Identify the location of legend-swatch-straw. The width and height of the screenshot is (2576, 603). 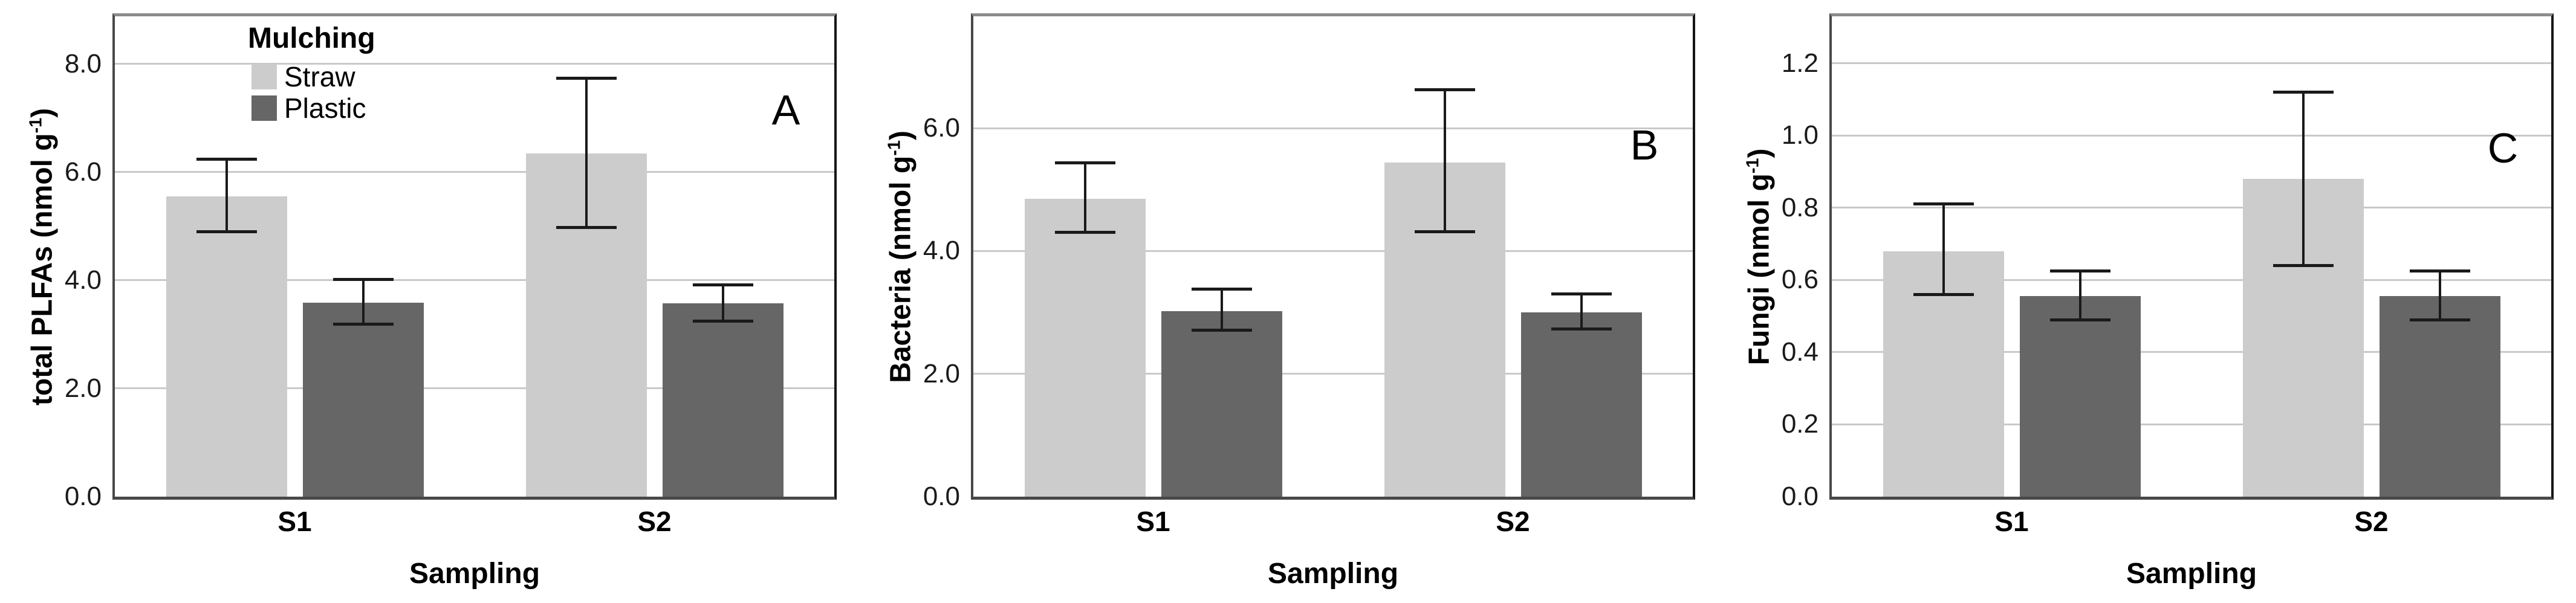
(264, 76).